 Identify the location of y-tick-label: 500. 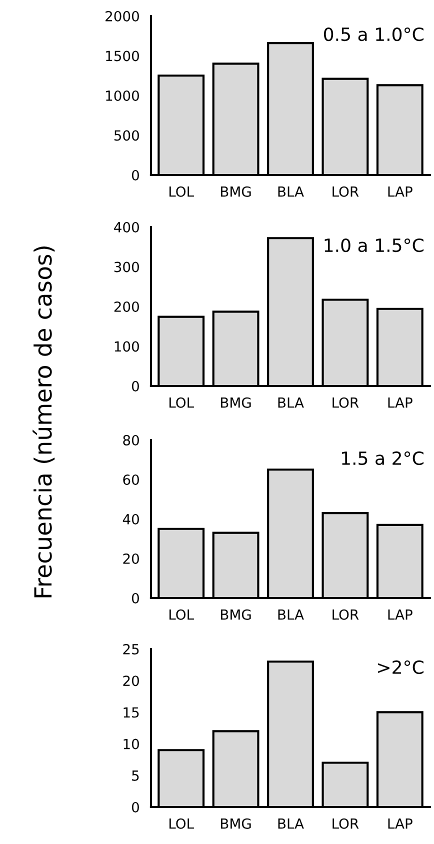
(126, 135).